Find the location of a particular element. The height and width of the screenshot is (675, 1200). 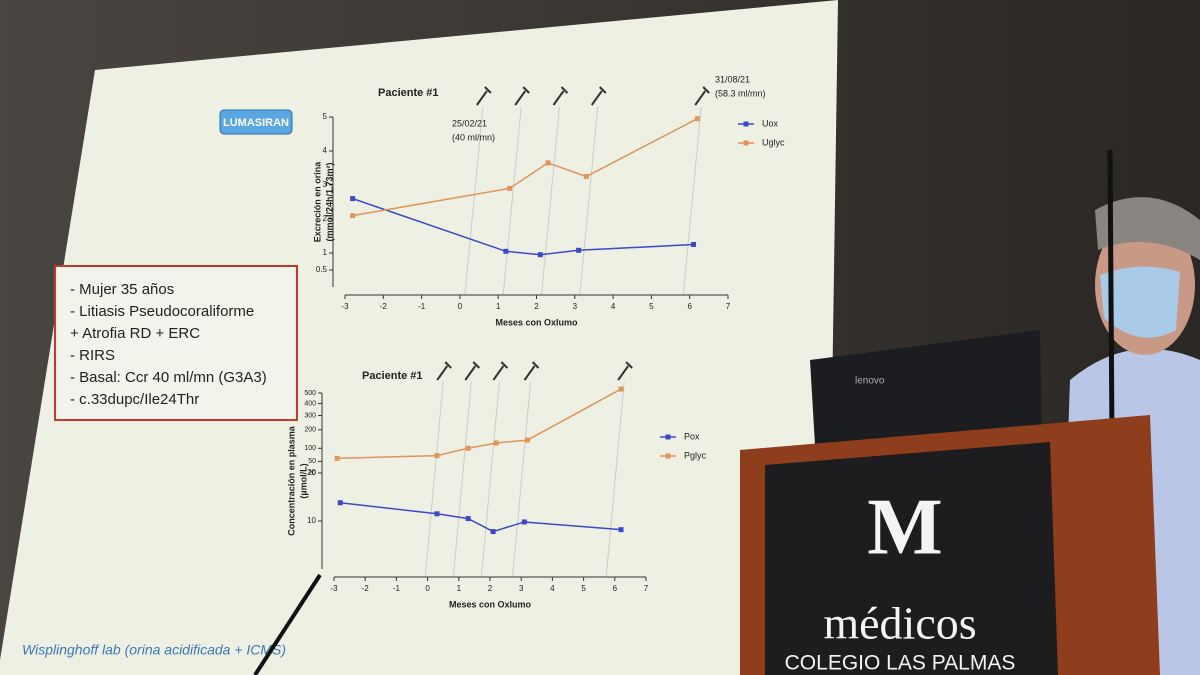

info-line: - RIRS is located at coordinates (92, 355).